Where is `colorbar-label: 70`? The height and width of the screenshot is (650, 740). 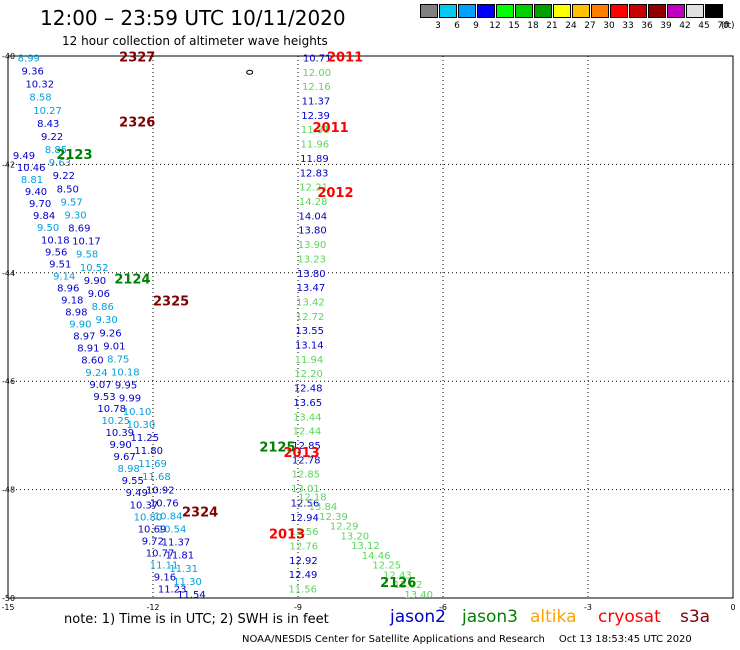 colorbar-label: 70 is located at coordinates (723, 26).